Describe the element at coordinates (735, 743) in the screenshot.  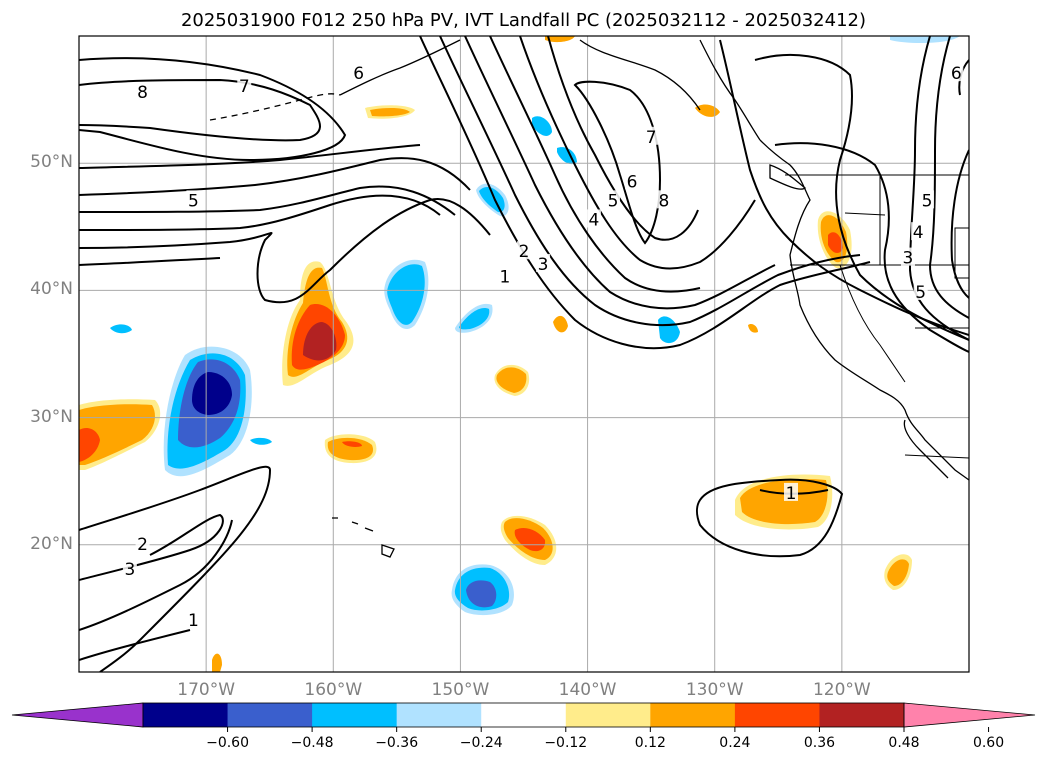
I see `colorbar-tick-label: 0.24` at that location.